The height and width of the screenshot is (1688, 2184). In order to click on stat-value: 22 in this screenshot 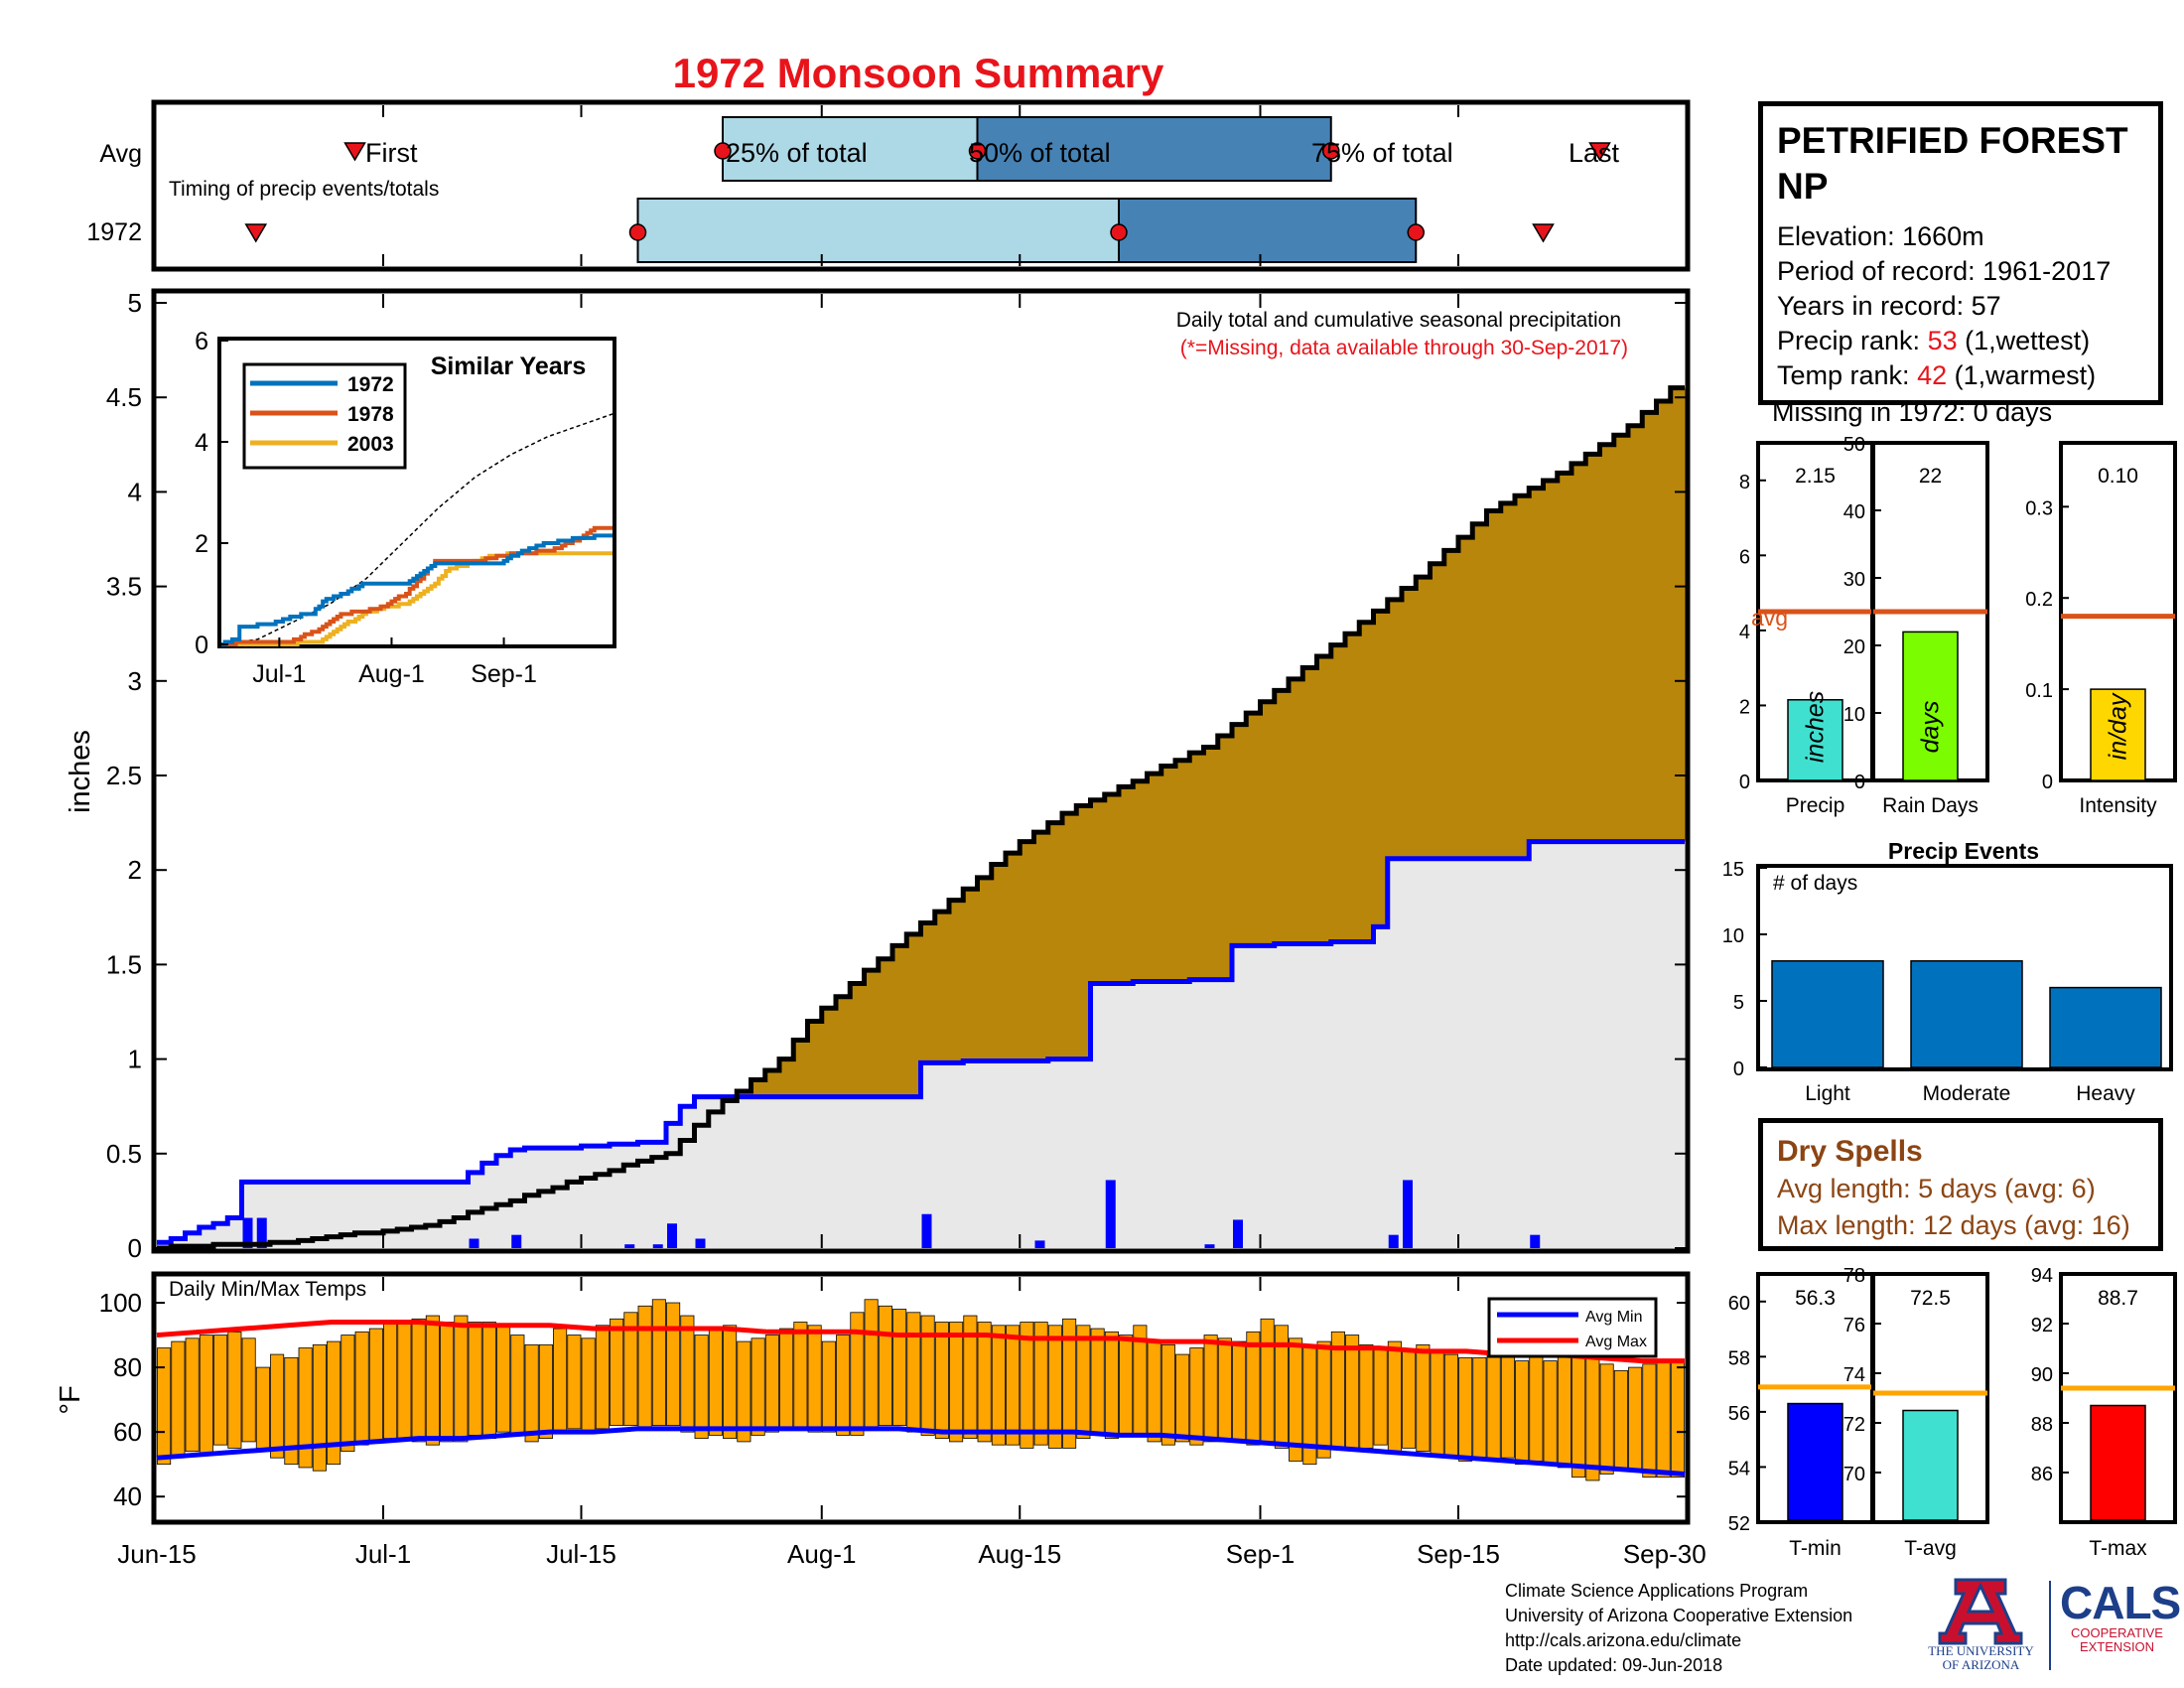, I will do `click(1930, 476)`.